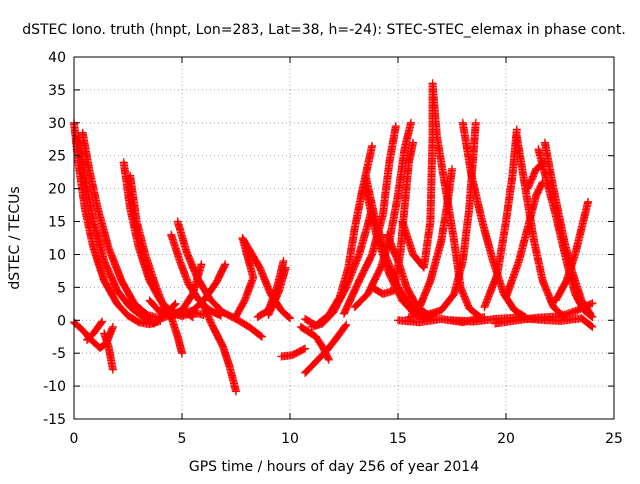 The width and height of the screenshot is (640, 484). I want to click on x-tick-label: 20, so click(506, 439).